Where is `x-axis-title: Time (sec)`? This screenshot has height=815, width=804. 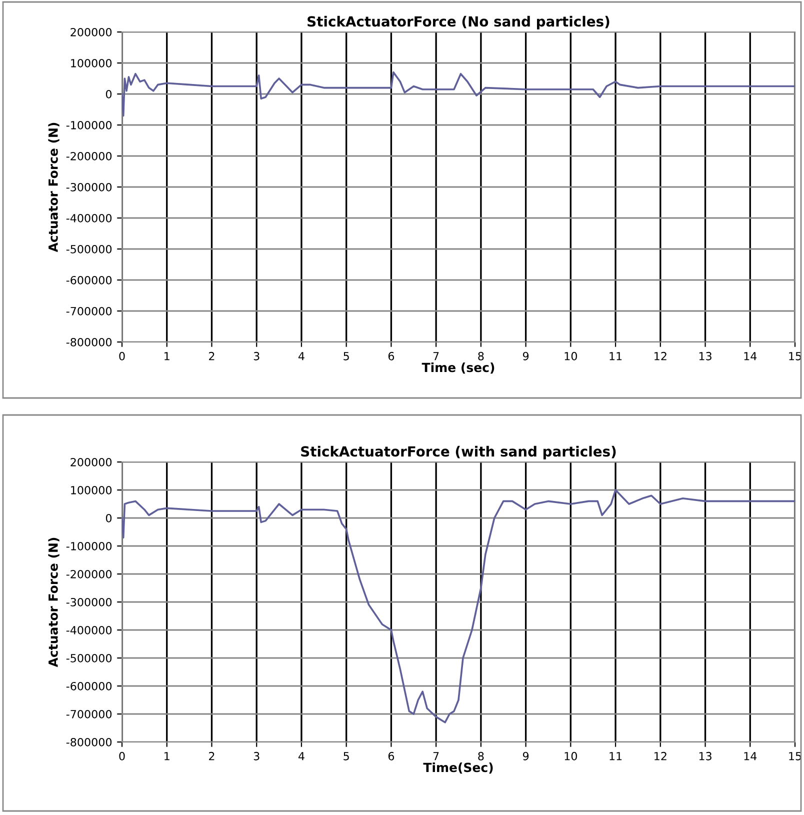 x-axis-title: Time (sec) is located at coordinates (458, 368).